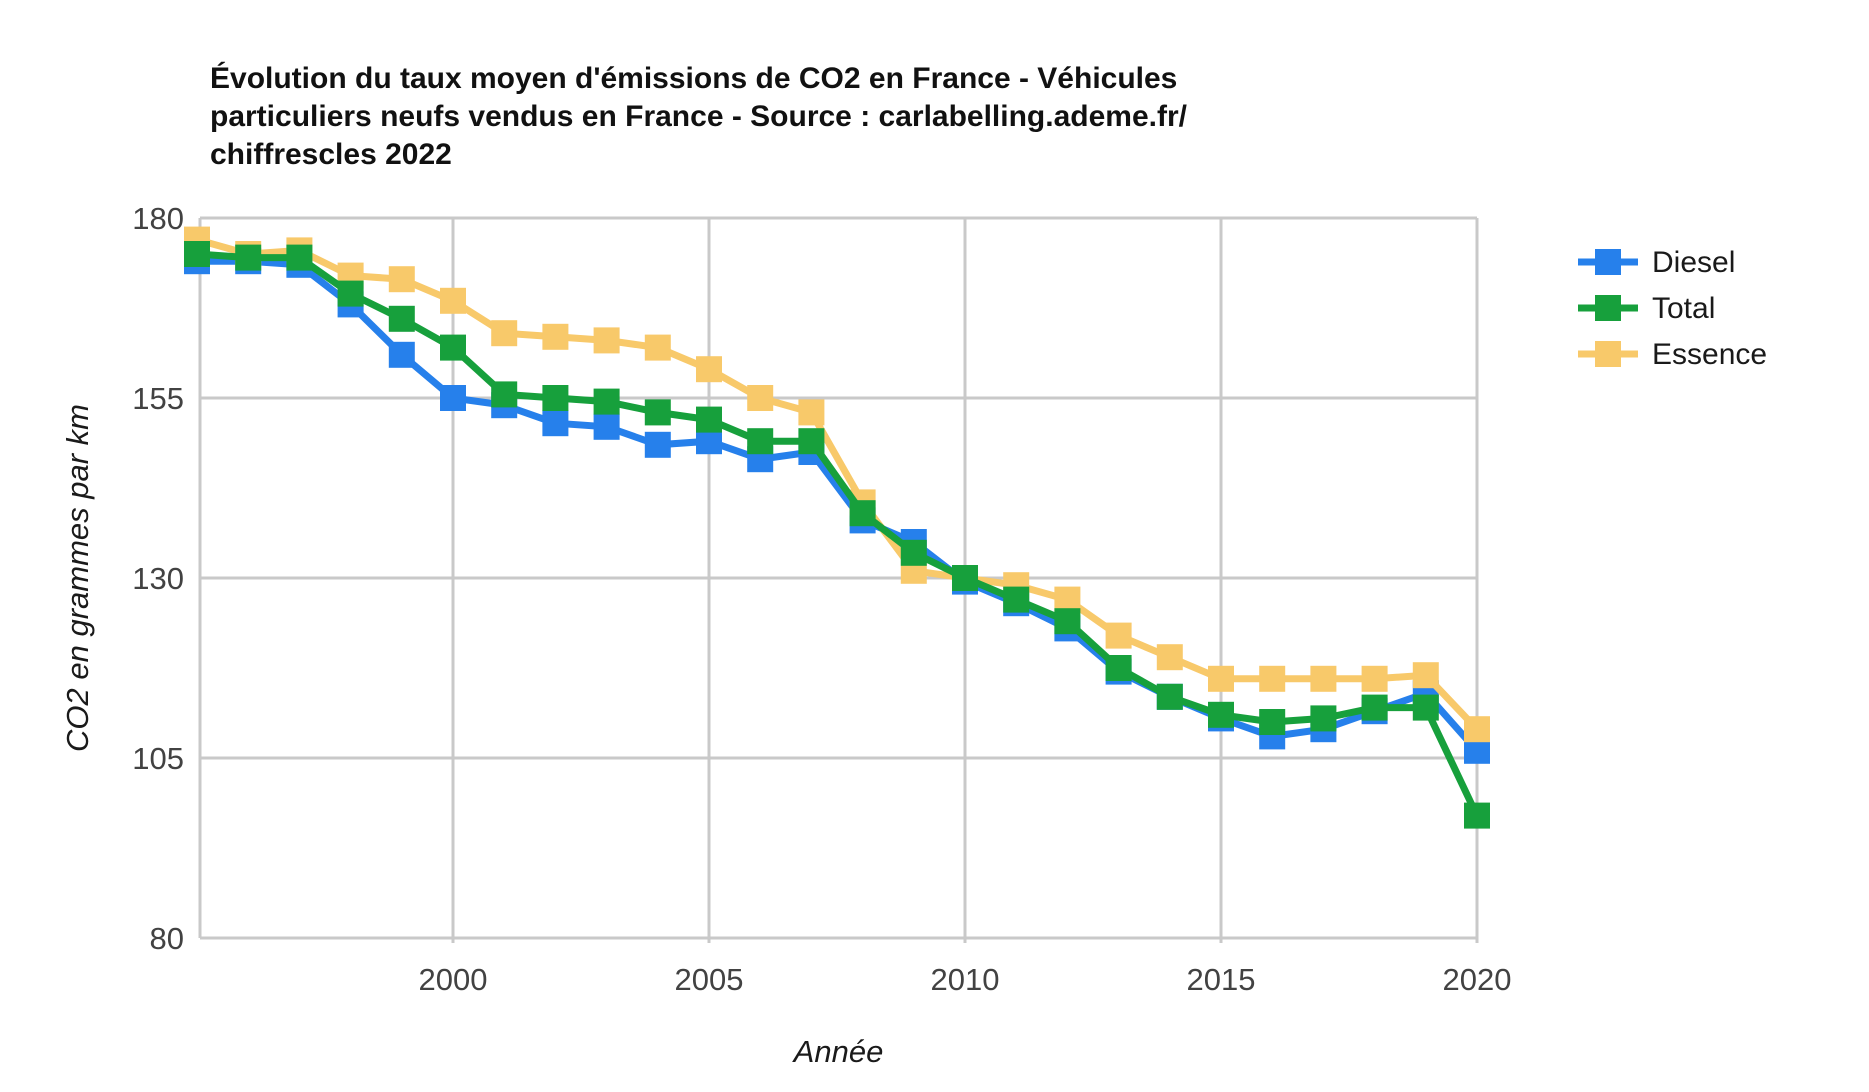 The image size is (1869, 1092). Describe the element at coordinates (1608, 262) in the screenshot. I see `legend-marker-diesel` at that location.